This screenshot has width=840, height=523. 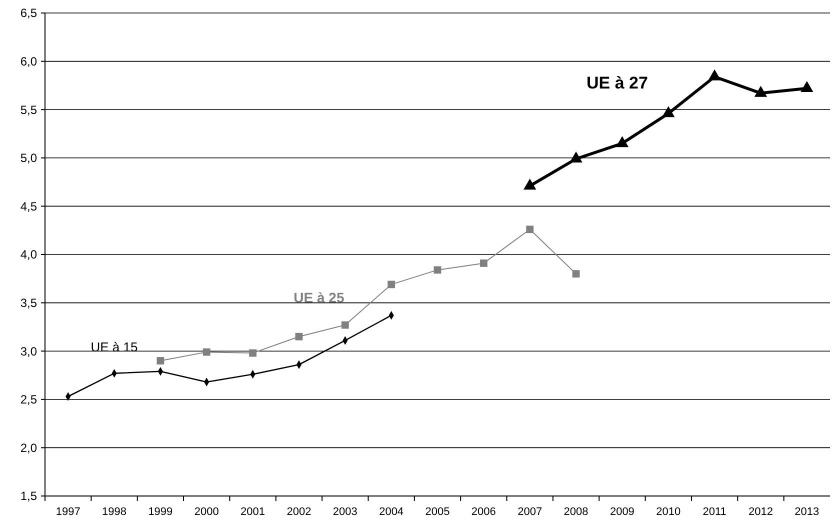 What do you see at coordinates (29, 158) in the screenshot?
I see `y-tick-label: 5,0` at bounding box center [29, 158].